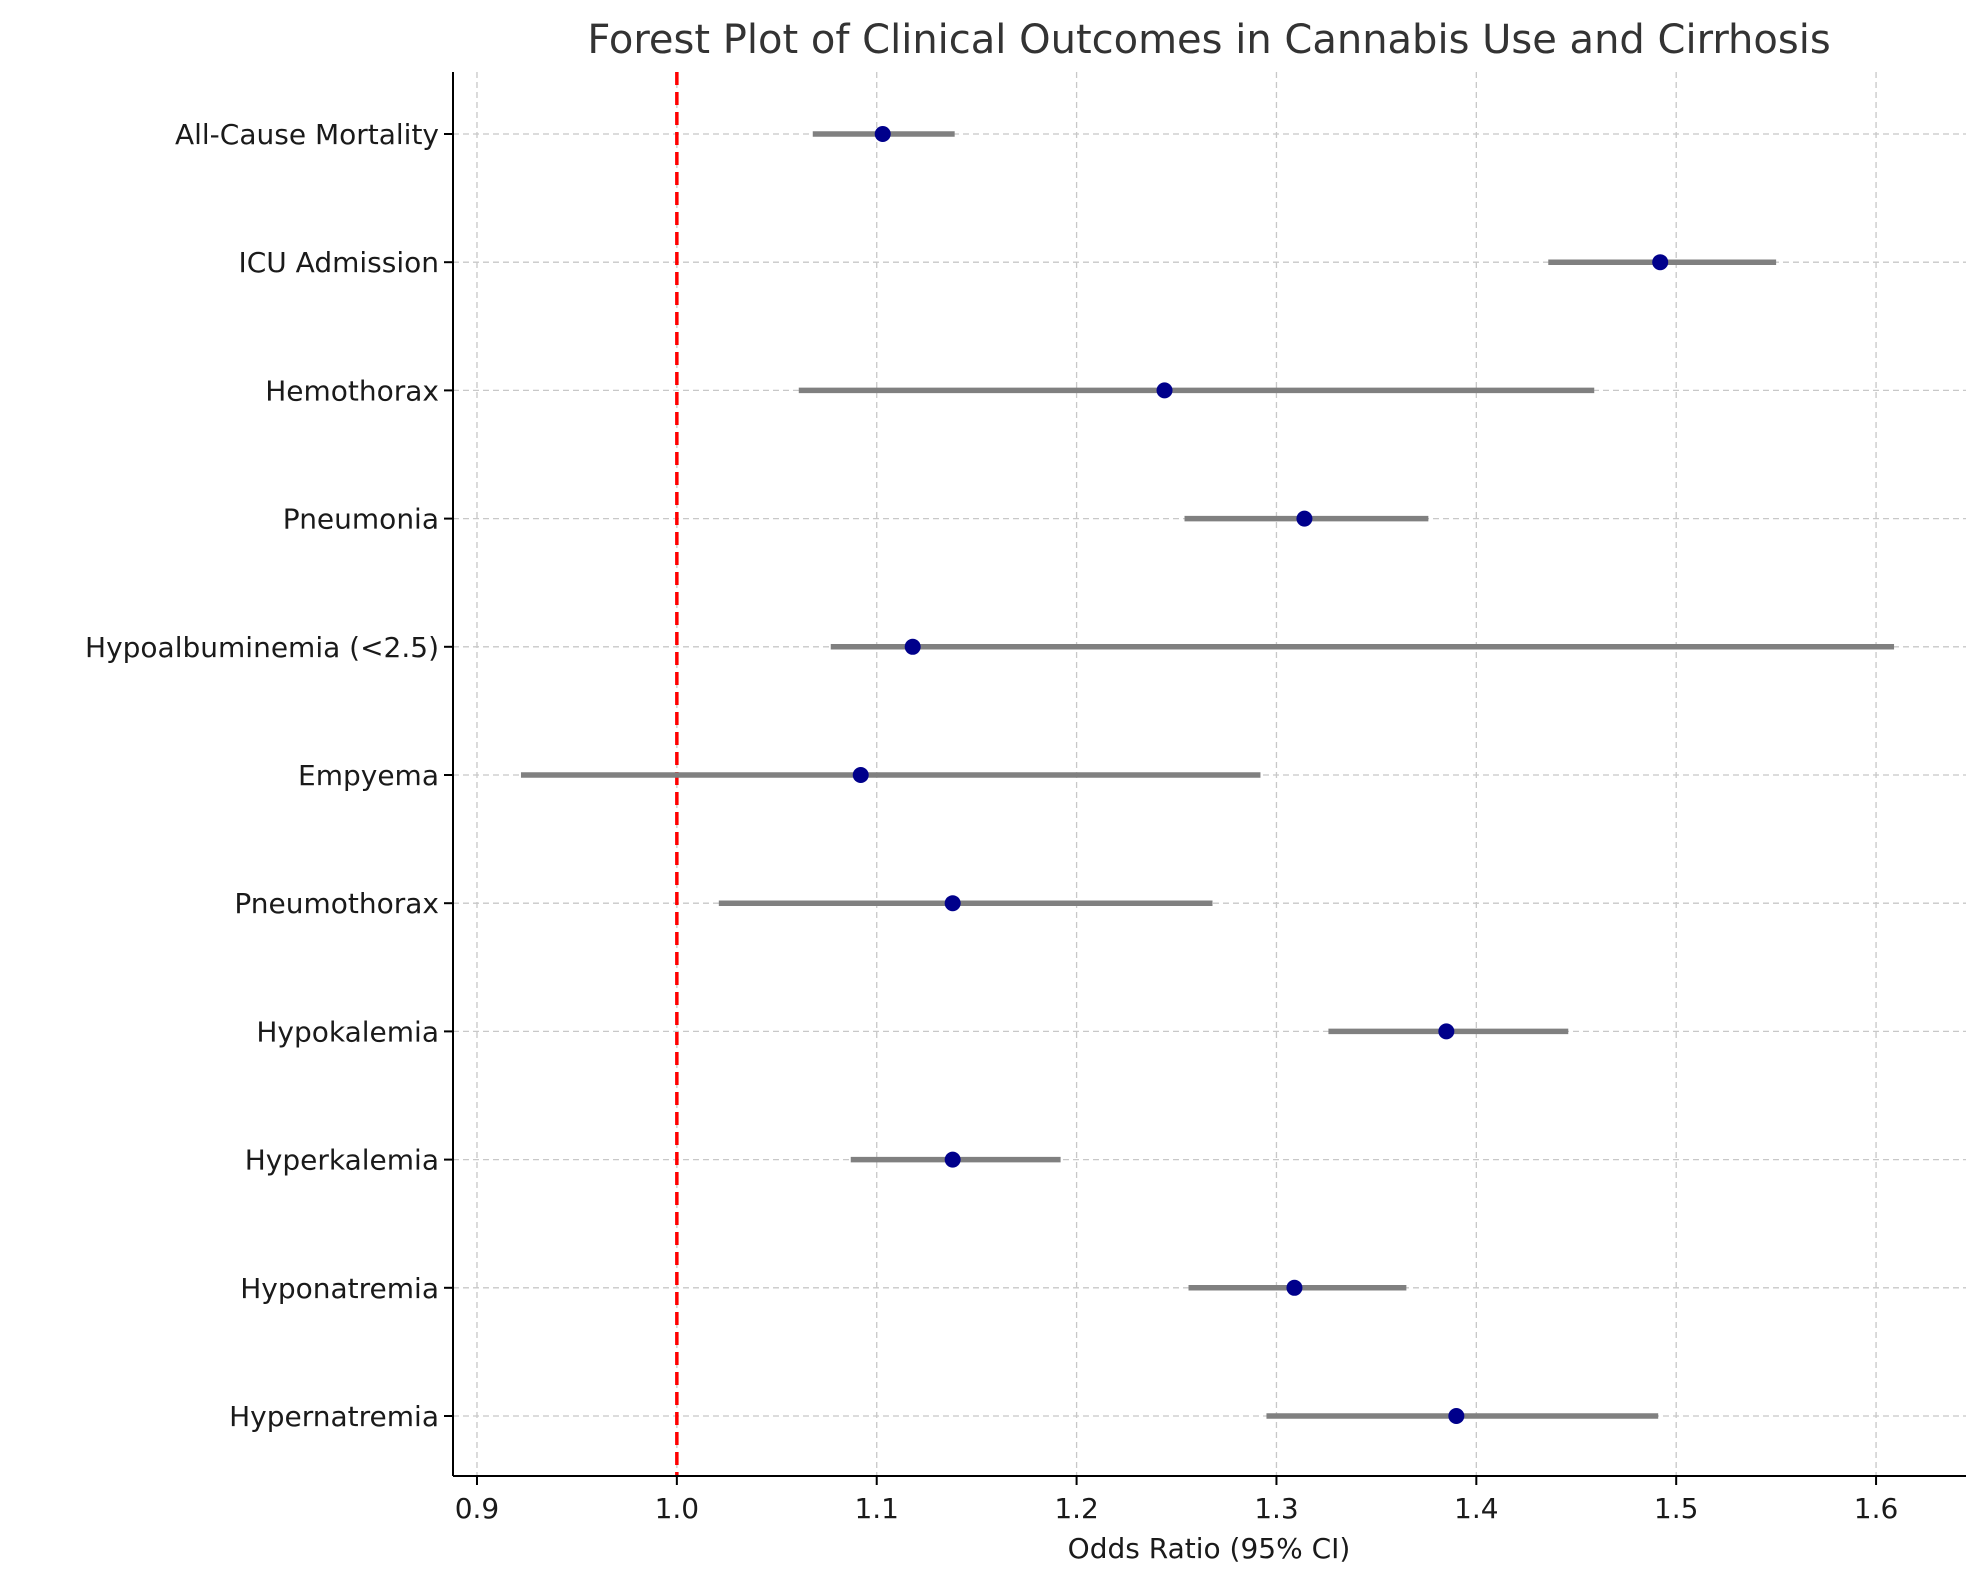 Image resolution: width=1979 pixels, height=1580 pixels. Describe the element at coordinates (677, 1508) in the screenshot. I see `x-tick-label: 1.0` at that location.